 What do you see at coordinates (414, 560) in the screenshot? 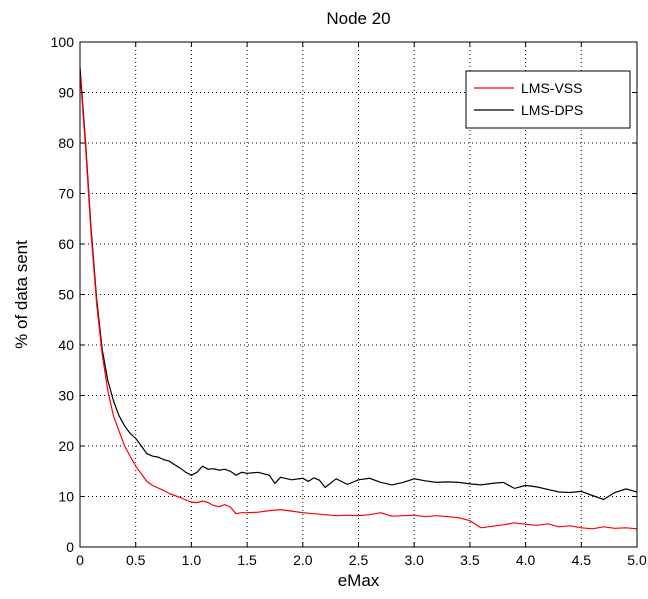
I see `x-tick-label: 3.0` at bounding box center [414, 560].